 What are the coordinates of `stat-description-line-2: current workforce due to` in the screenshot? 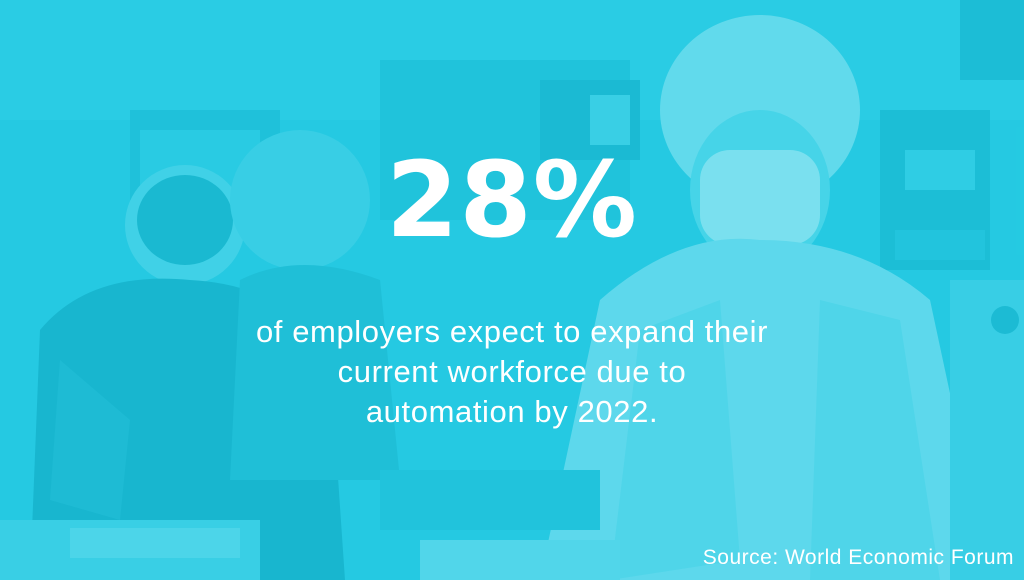 It's located at (512, 371).